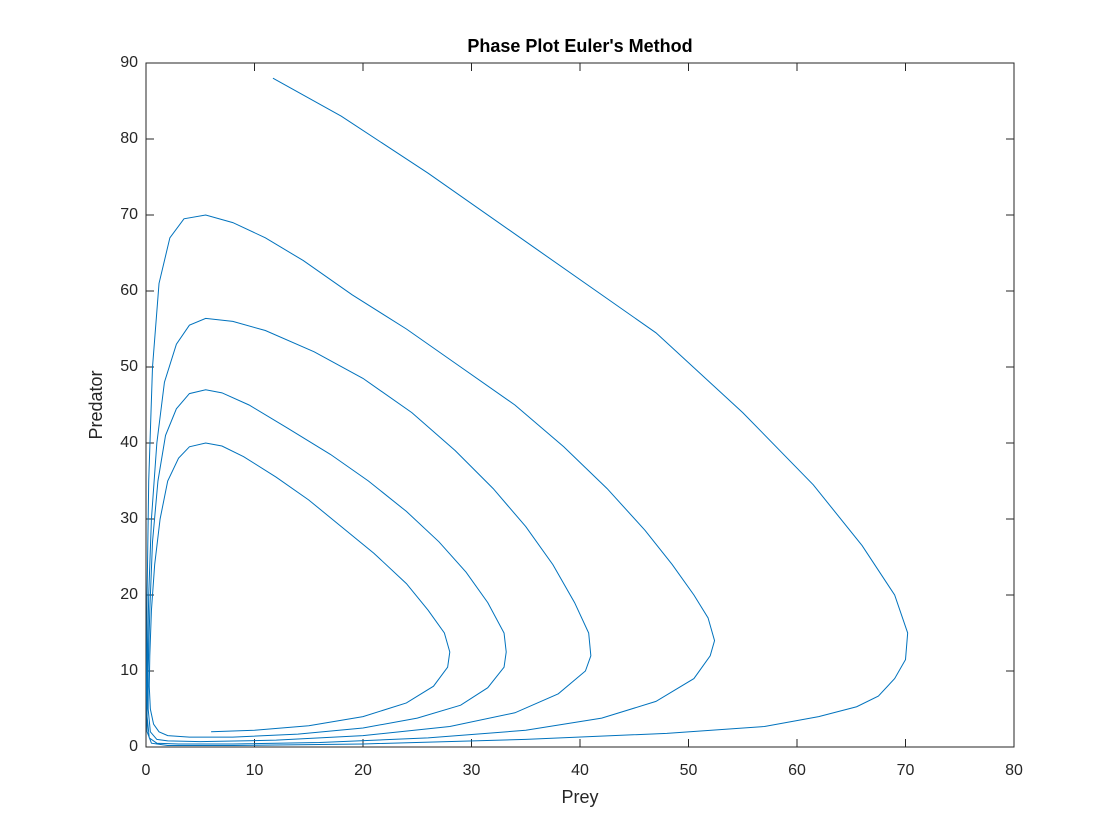 This screenshot has width=1120, height=840. I want to click on y-tick-label: 10, so click(129, 670).